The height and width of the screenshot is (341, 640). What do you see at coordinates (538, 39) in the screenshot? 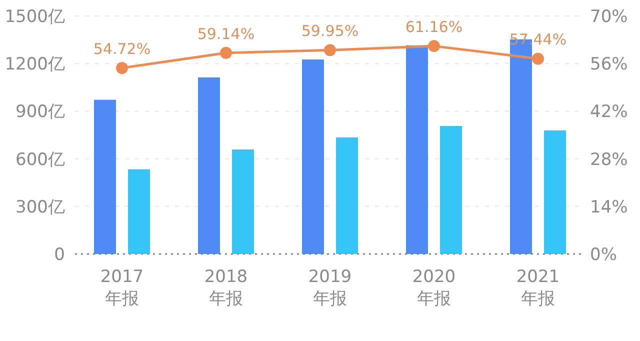
I see `data-label: 57.44%` at bounding box center [538, 39].